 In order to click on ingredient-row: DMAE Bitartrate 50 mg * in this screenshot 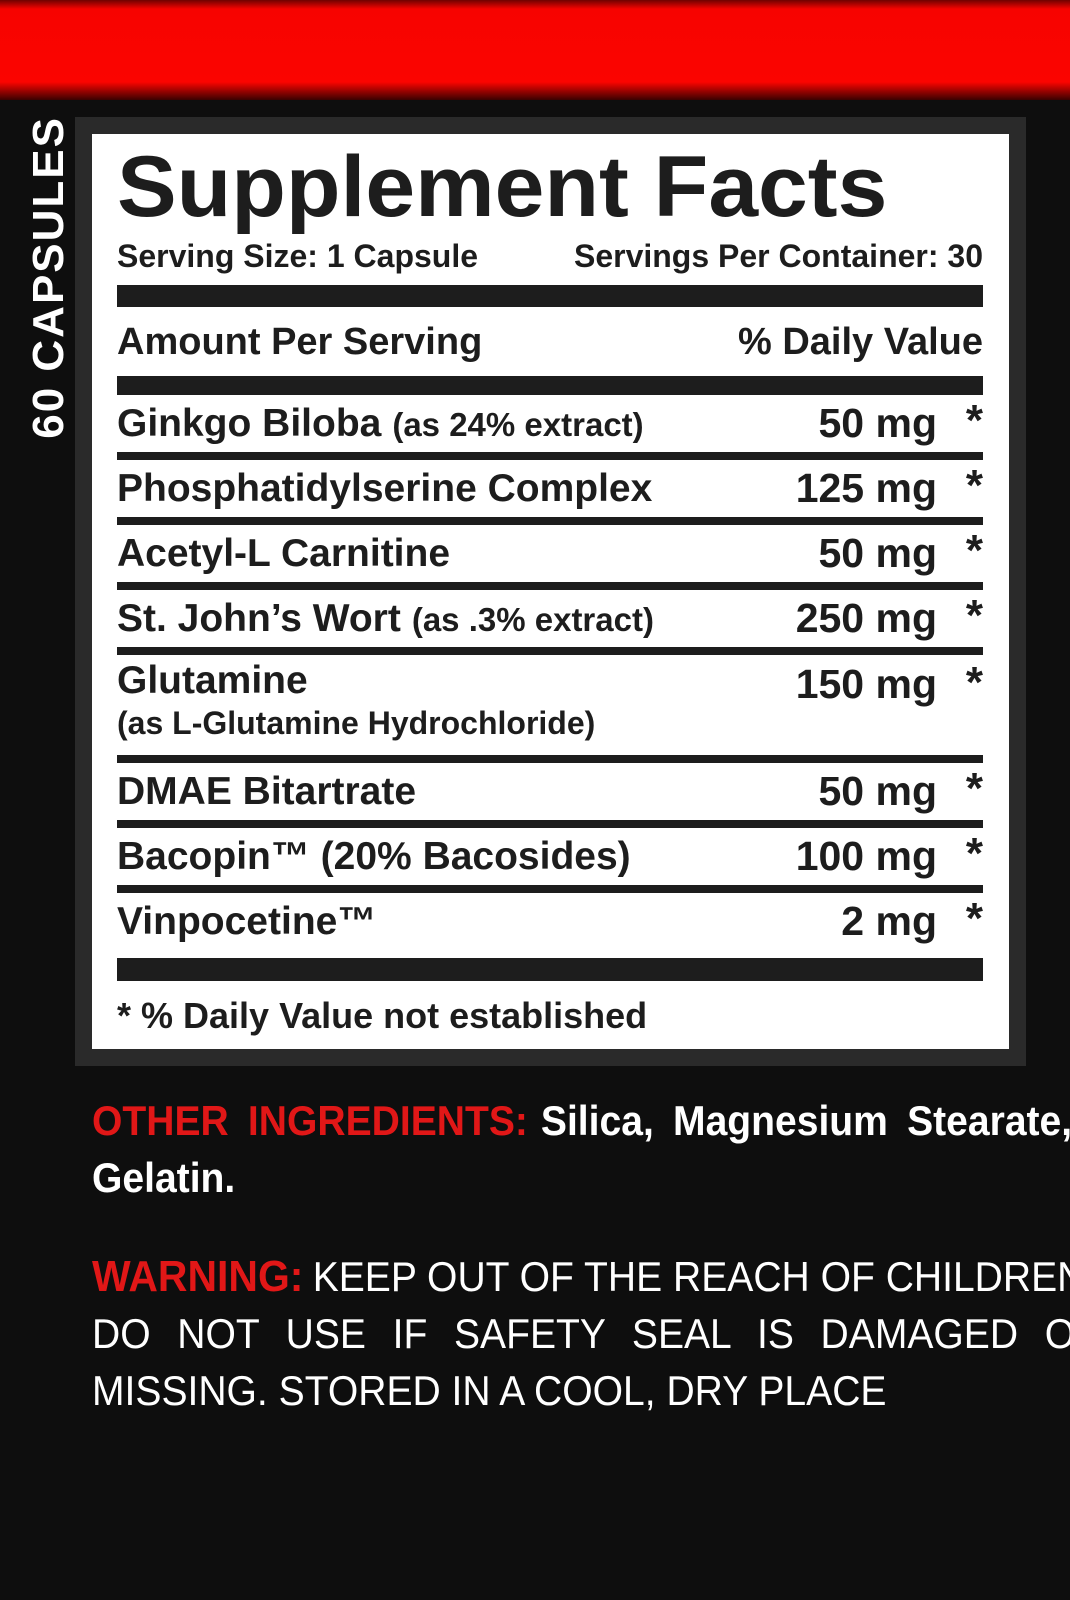, I will do `click(550, 796)`.